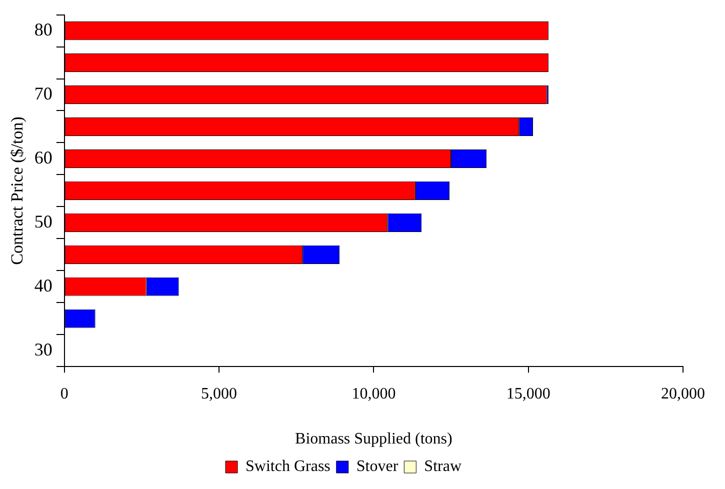 This screenshot has height=489, width=725. I want to click on y-tick-label: 80, so click(43, 30).